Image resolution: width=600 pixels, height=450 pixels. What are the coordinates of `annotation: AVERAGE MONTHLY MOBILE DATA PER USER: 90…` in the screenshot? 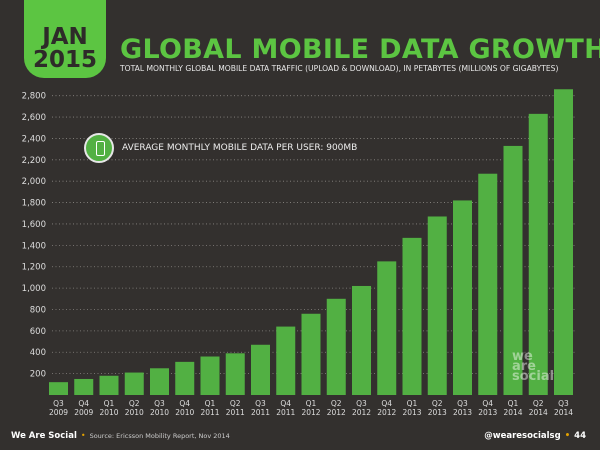 It's located at (222, 148).